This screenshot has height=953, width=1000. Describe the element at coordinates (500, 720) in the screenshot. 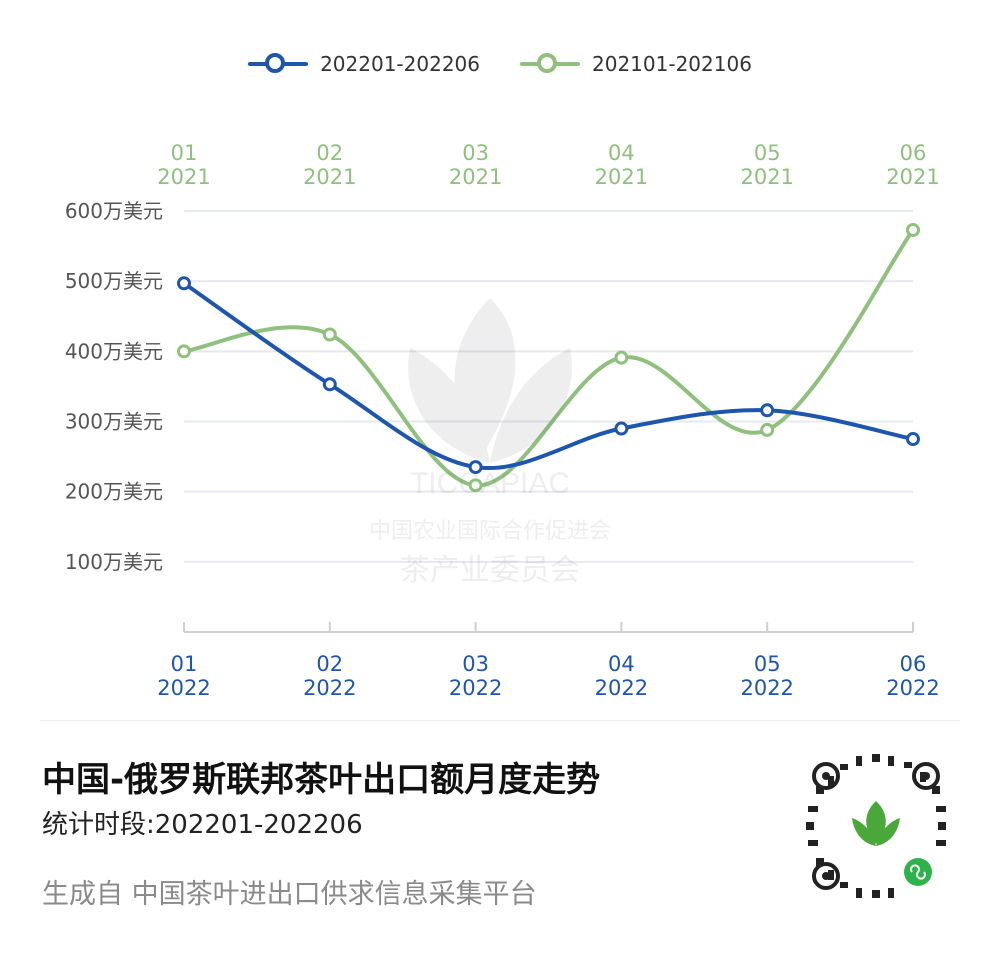

I see `divider` at that location.